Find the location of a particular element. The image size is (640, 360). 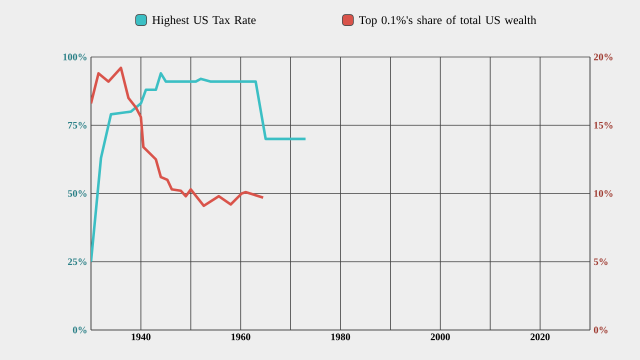

x-tick-label: 1940 is located at coordinates (141, 337).